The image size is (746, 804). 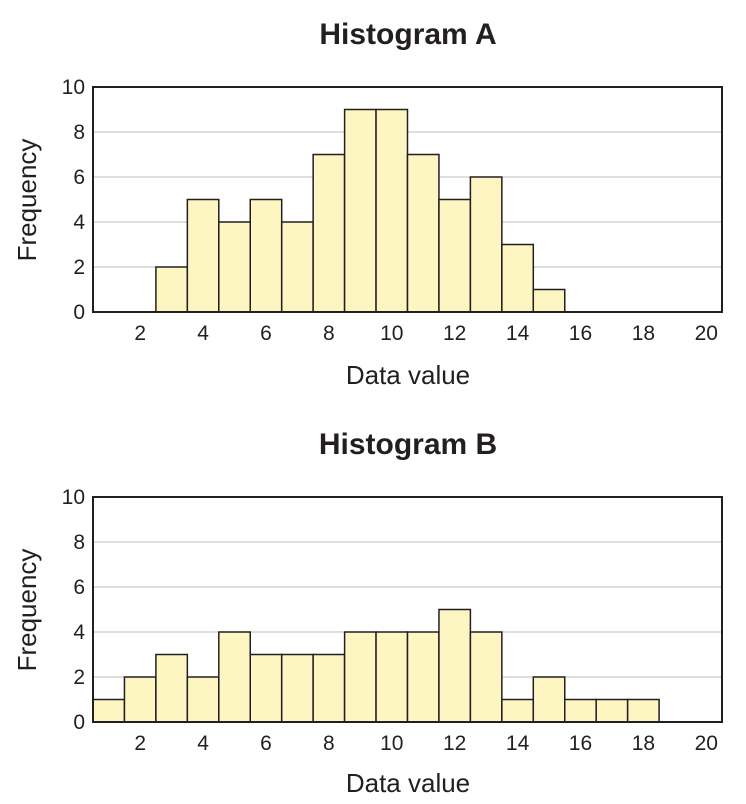 What do you see at coordinates (79, 722) in the screenshot?
I see `histogram-b-ytick-label: 0` at bounding box center [79, 722].